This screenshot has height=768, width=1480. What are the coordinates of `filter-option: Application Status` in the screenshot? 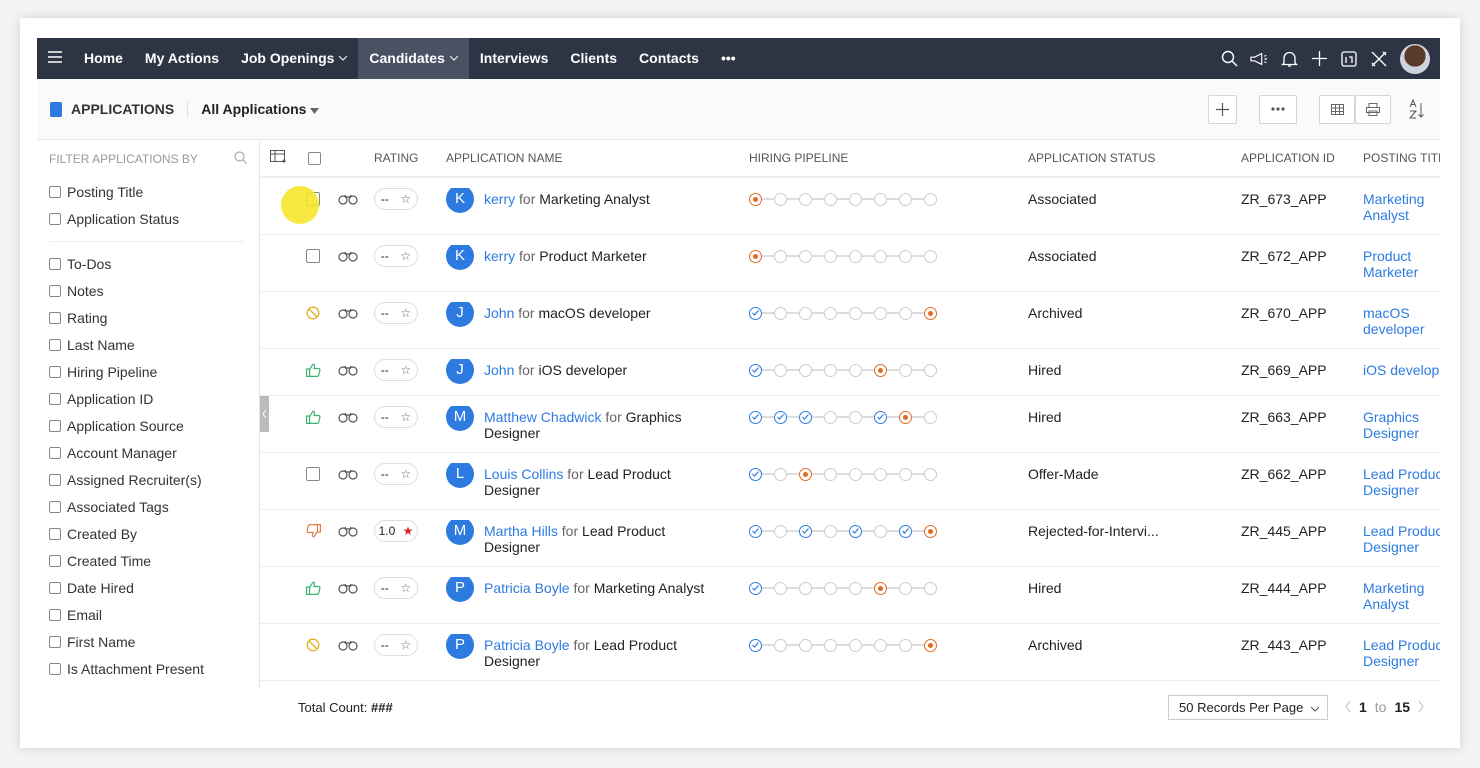 It's located at (148, 218).